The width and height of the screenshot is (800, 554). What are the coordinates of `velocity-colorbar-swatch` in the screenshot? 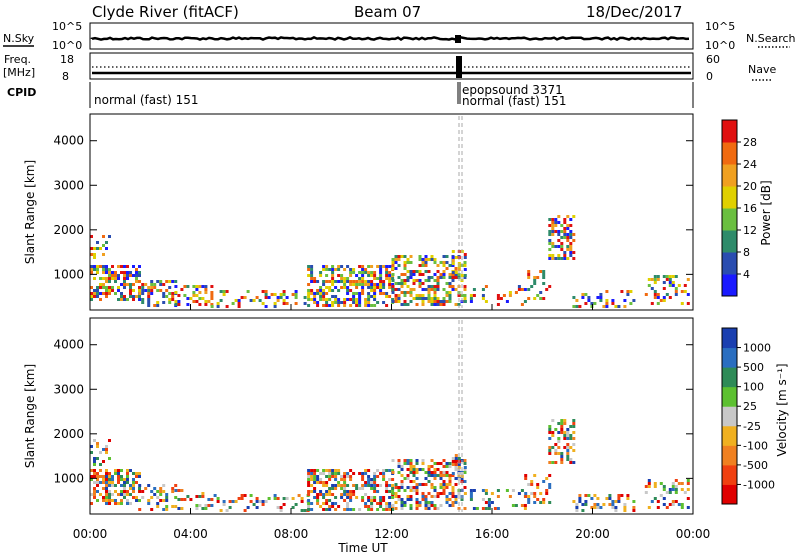 It's located at (729, 396).